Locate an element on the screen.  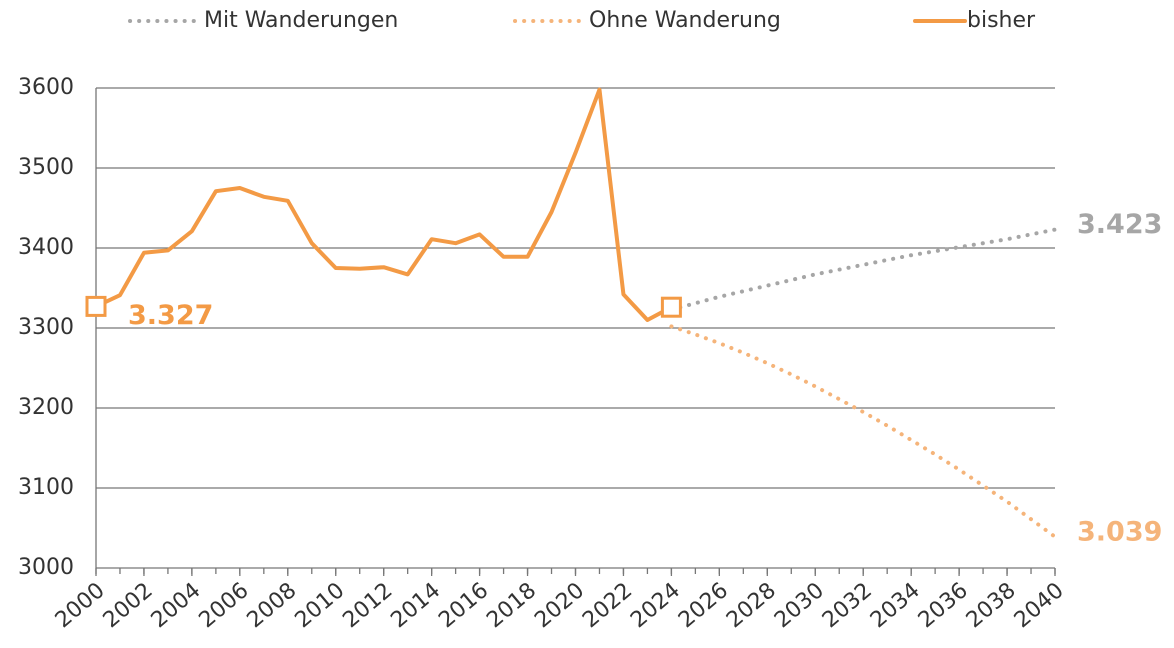
x-tick-label: 2012 is located at coordinates (367, 605).